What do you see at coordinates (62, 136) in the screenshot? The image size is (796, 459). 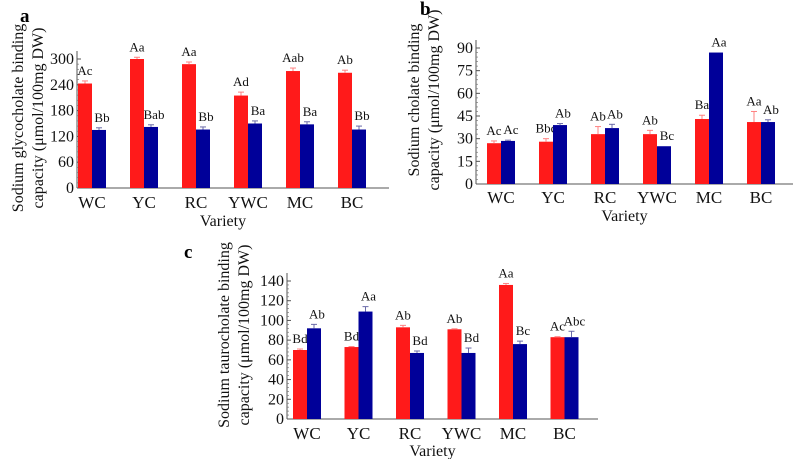 I see `y-tick-label: 120` at bounding box center [62, 136].